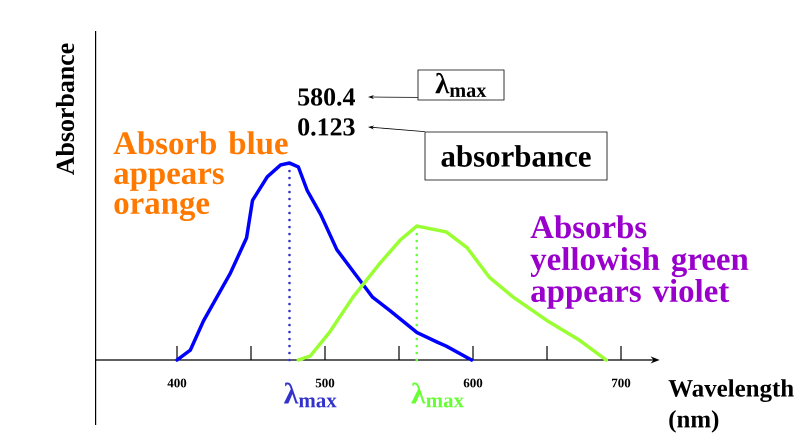 This screenshot has width=807, height=436. What do you see at coordinates (201, 176) in the screenshot?
I see `annotation: Absorb blue appears orange` at bounding box center [201, 176].